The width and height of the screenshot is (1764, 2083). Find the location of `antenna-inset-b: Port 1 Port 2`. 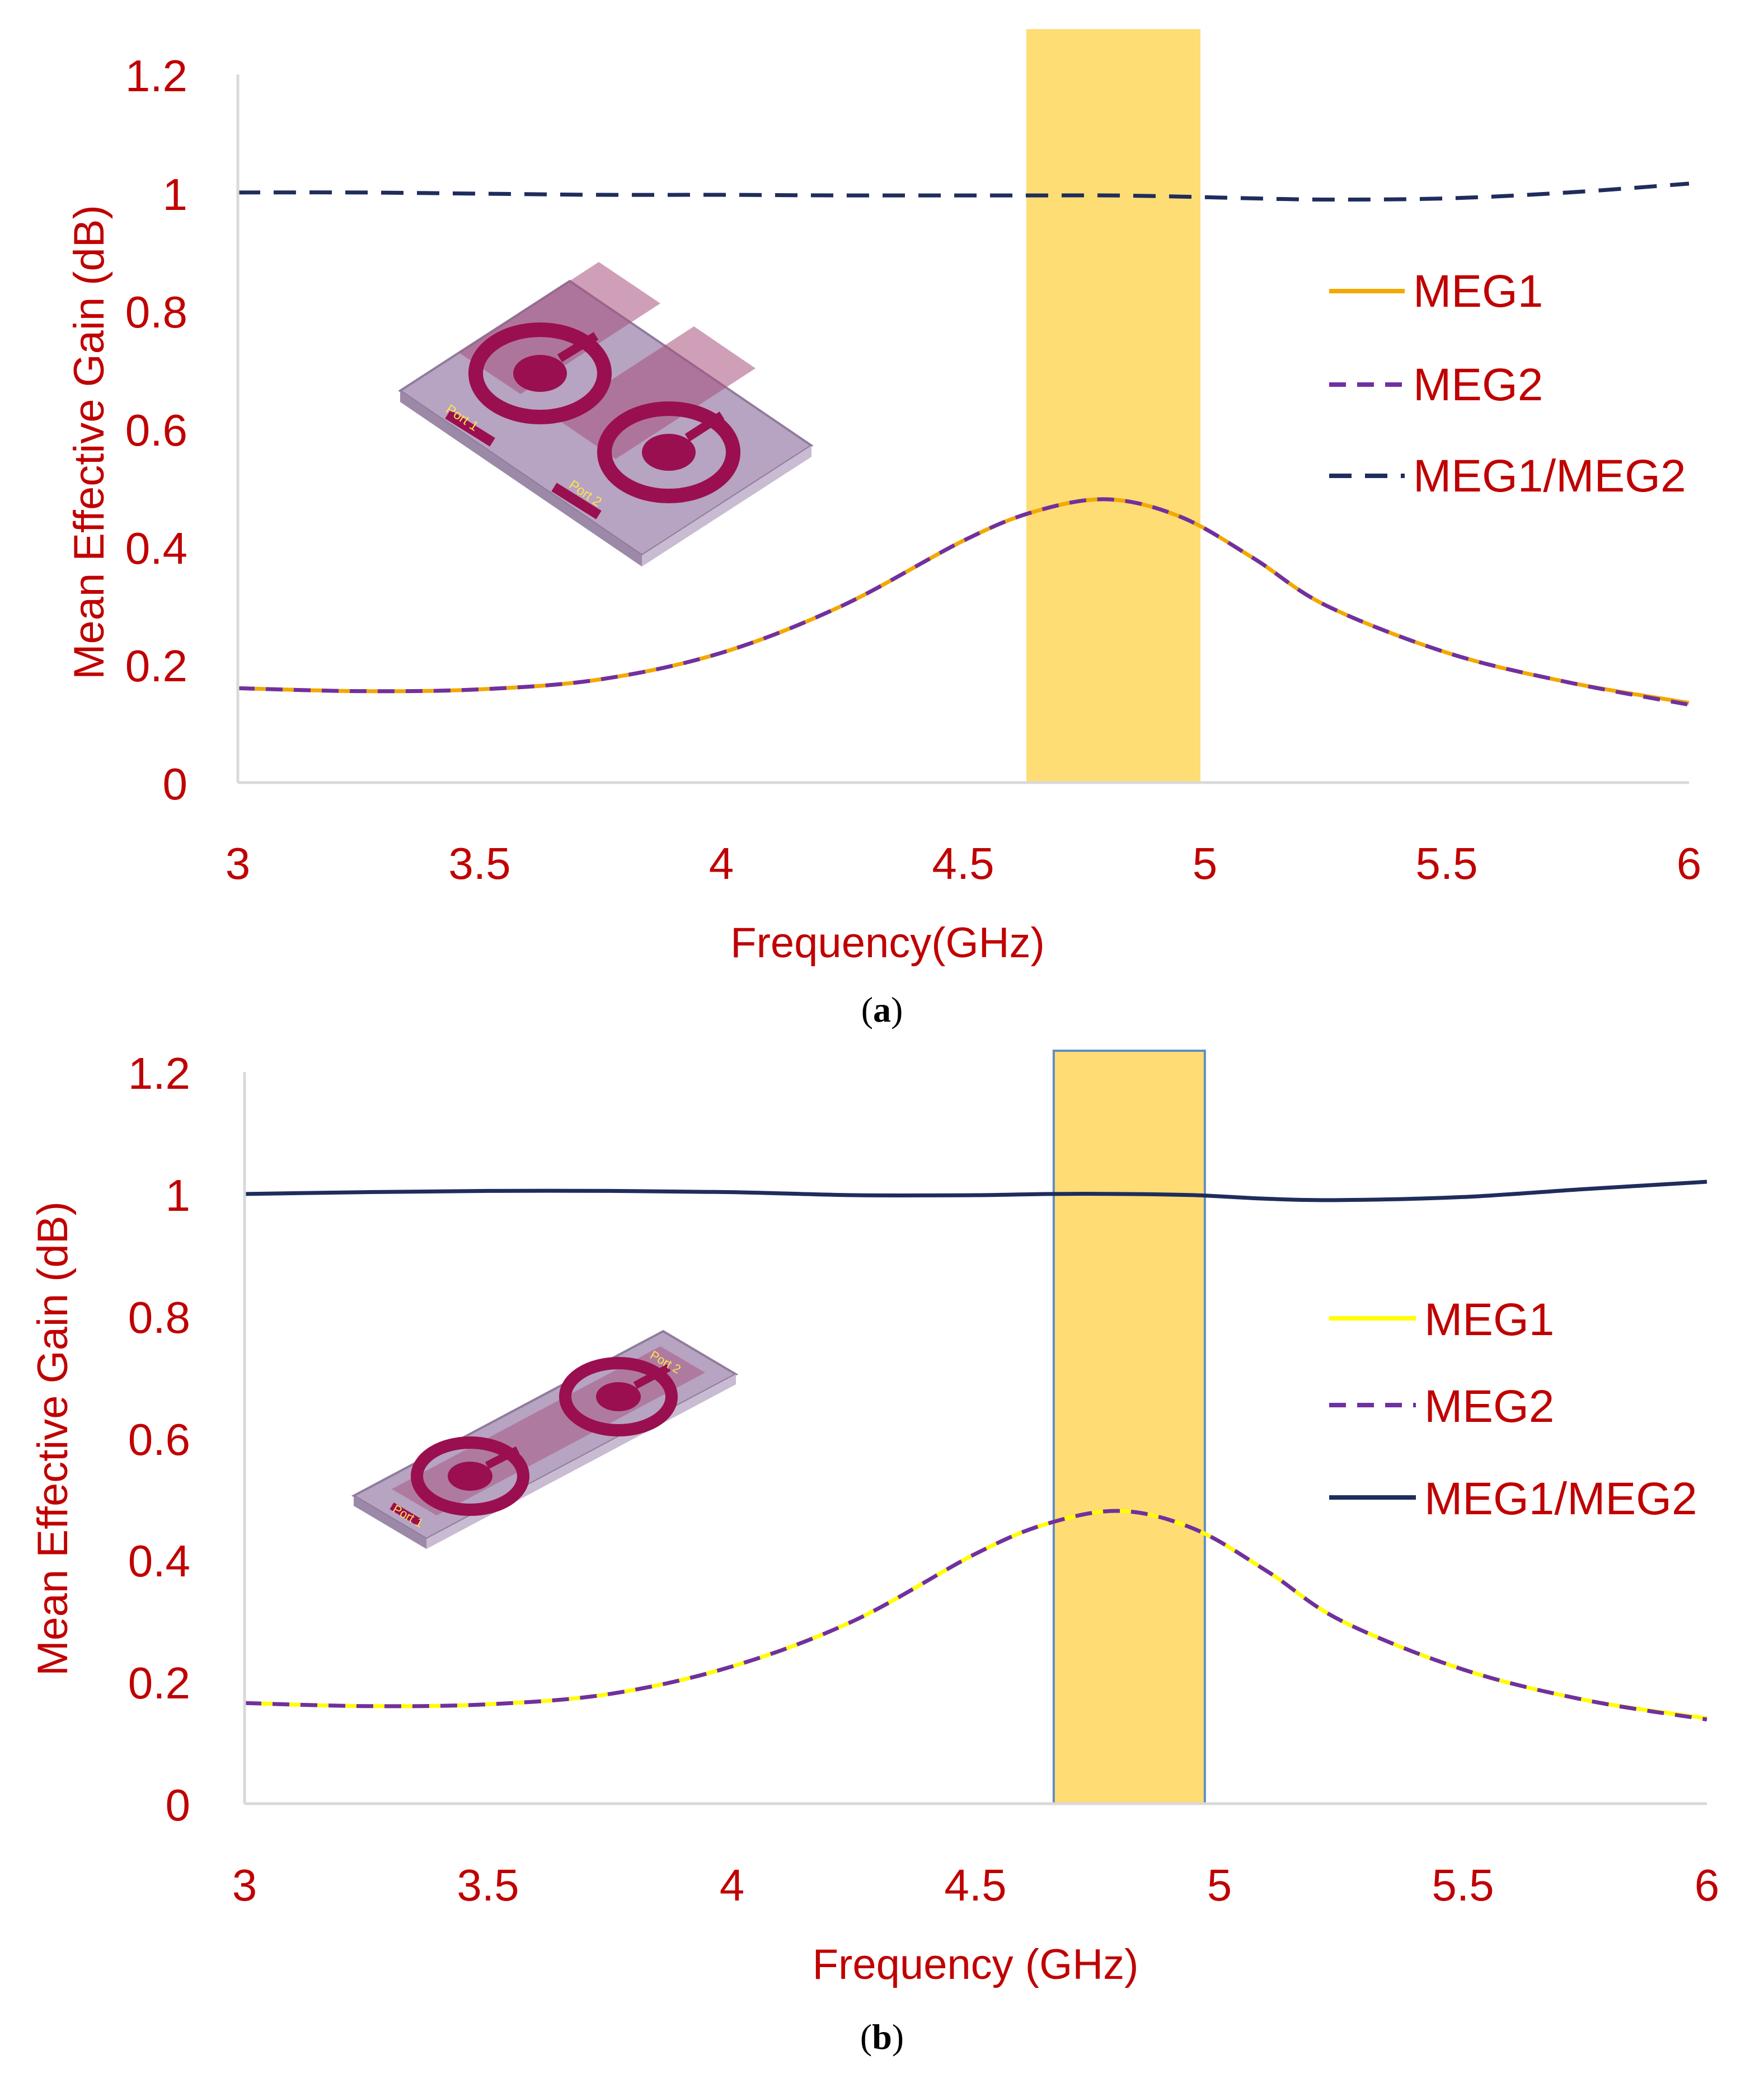

antenna-inset-b: Port 1 Port 2 is located at coordinates (545, 1439).